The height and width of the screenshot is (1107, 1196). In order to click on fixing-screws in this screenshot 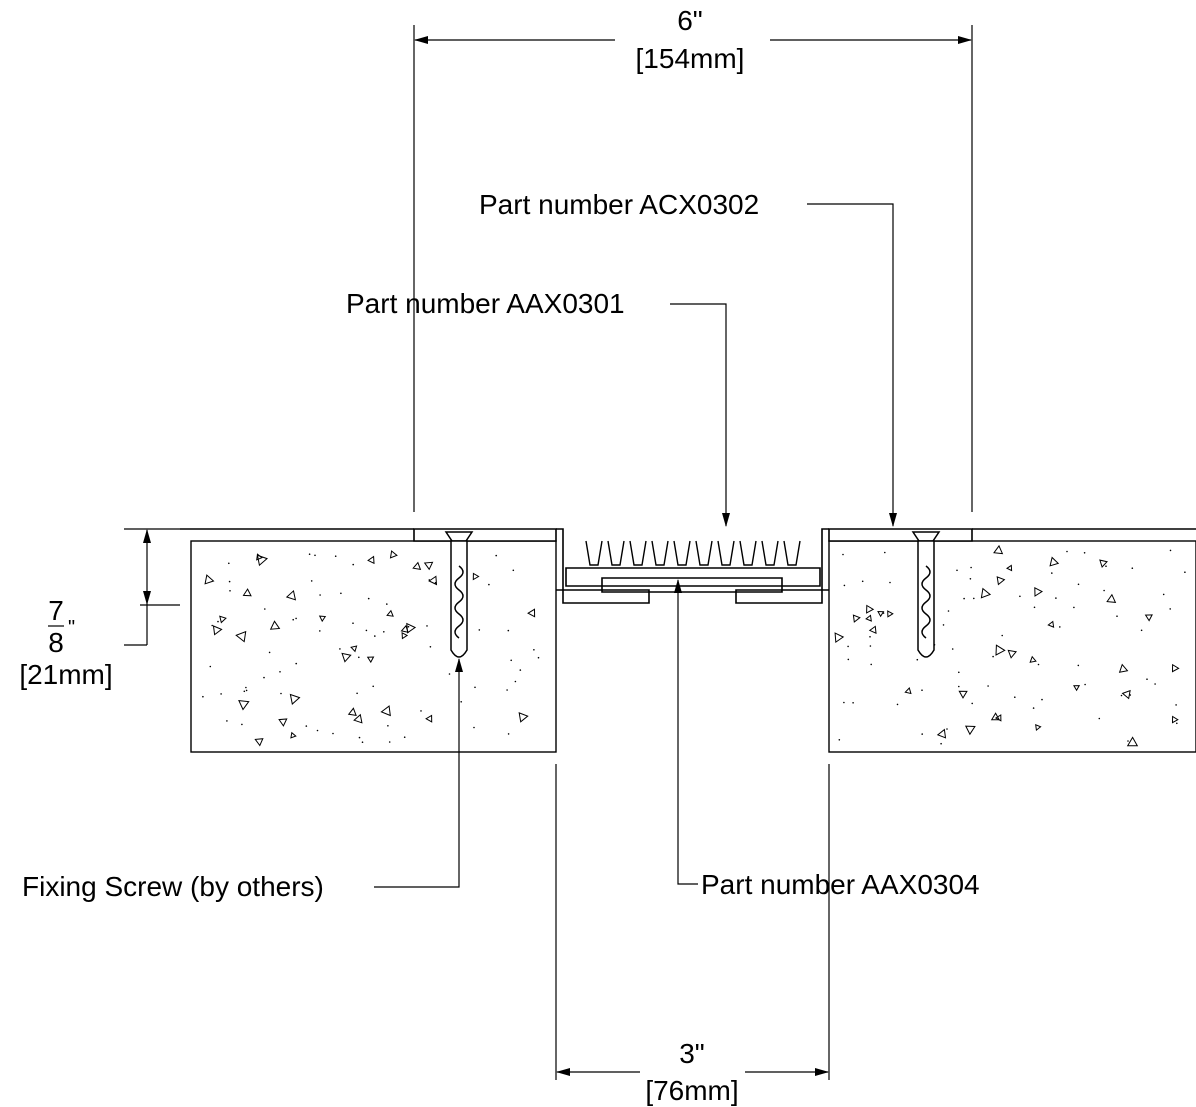, I will do `click(692, 594)`.